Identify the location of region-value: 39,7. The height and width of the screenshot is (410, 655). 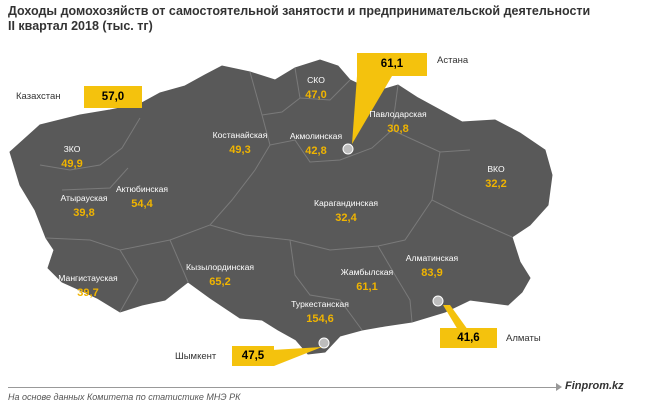
(87, 293).